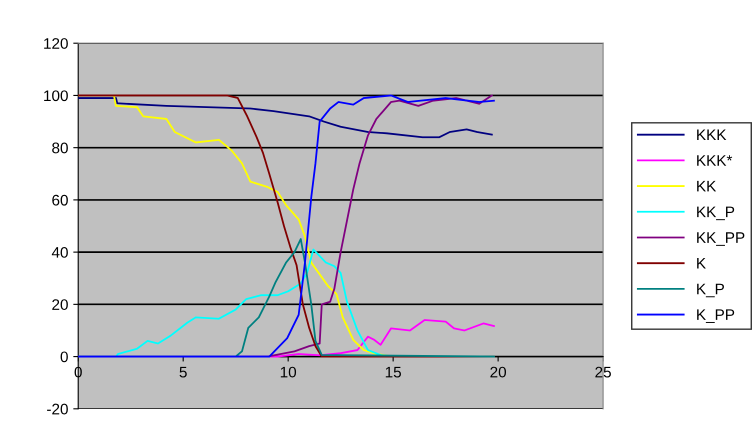 This screenshot has width=752, height=441. What do you see at coordinates (60, 148) in the screenshot?
I see `y-tick-label: 80` at bounding box center [60, 148].